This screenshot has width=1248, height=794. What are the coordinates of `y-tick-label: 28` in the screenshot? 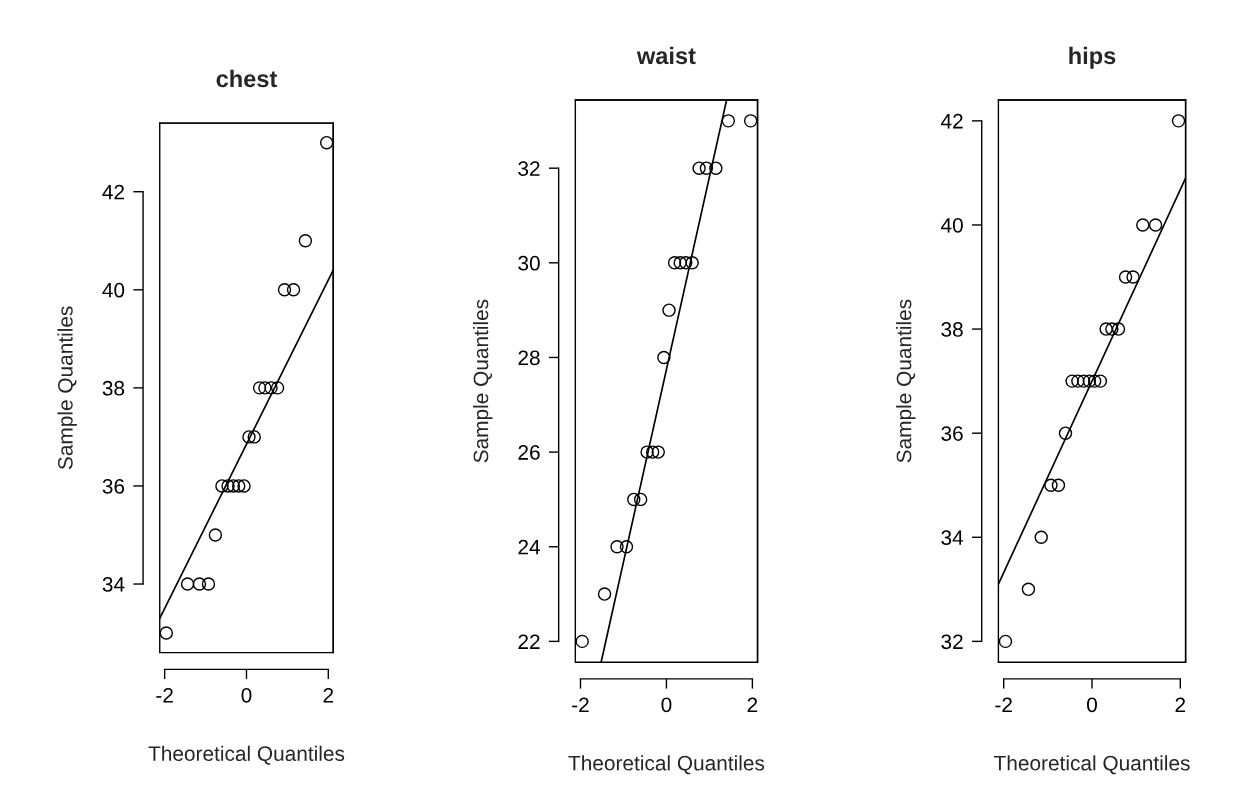 It's located at (529, 358).